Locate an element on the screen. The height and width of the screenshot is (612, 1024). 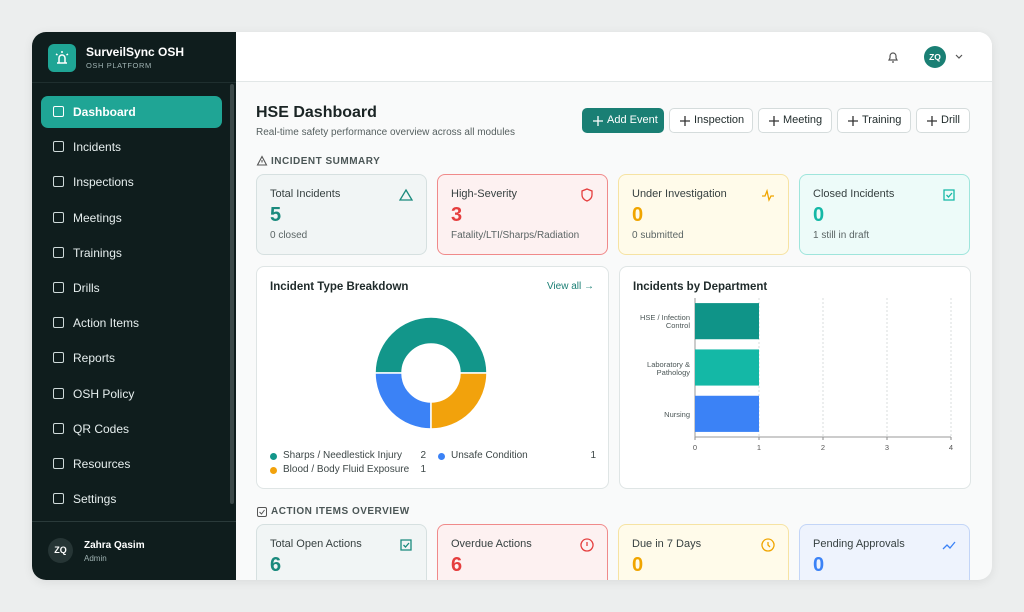
card-note: Fatality/LTI/Sharps/Radiation is located at coordinates (515, 235).